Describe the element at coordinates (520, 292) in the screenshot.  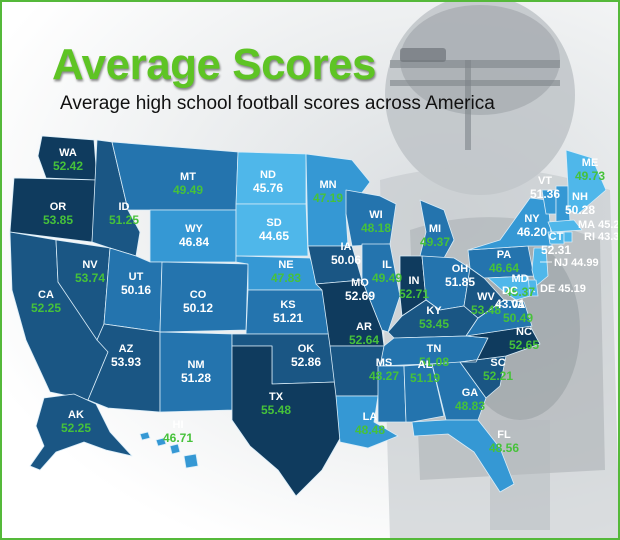
I see `state-value: 45.37` at that location.